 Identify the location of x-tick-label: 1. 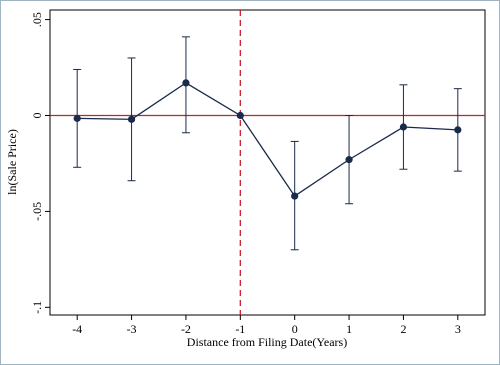
(349, 329).